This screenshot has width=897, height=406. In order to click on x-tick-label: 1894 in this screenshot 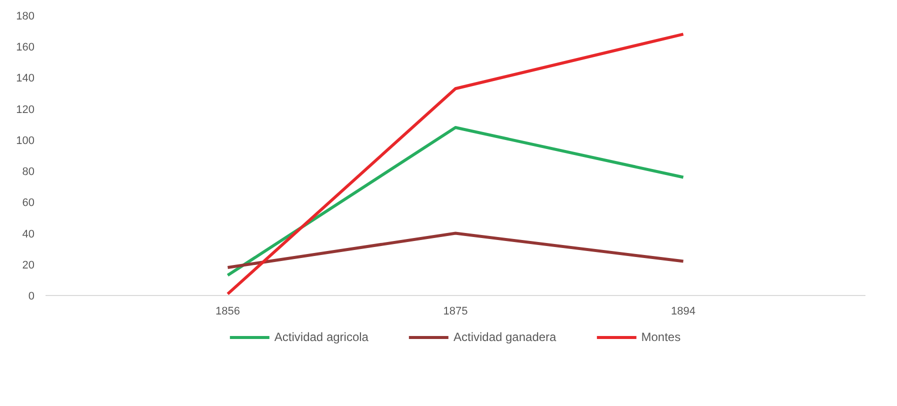, I will do `click(683, 312)`.